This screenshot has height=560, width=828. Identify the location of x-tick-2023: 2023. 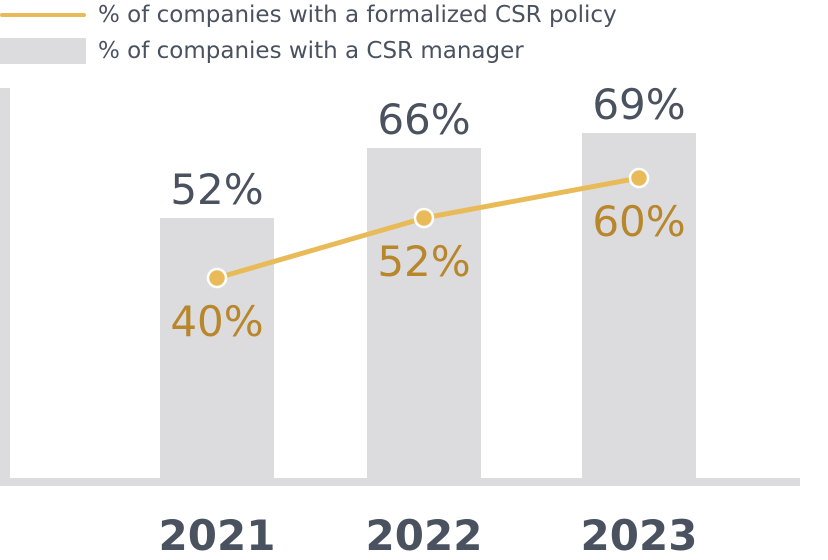
(639, 535).